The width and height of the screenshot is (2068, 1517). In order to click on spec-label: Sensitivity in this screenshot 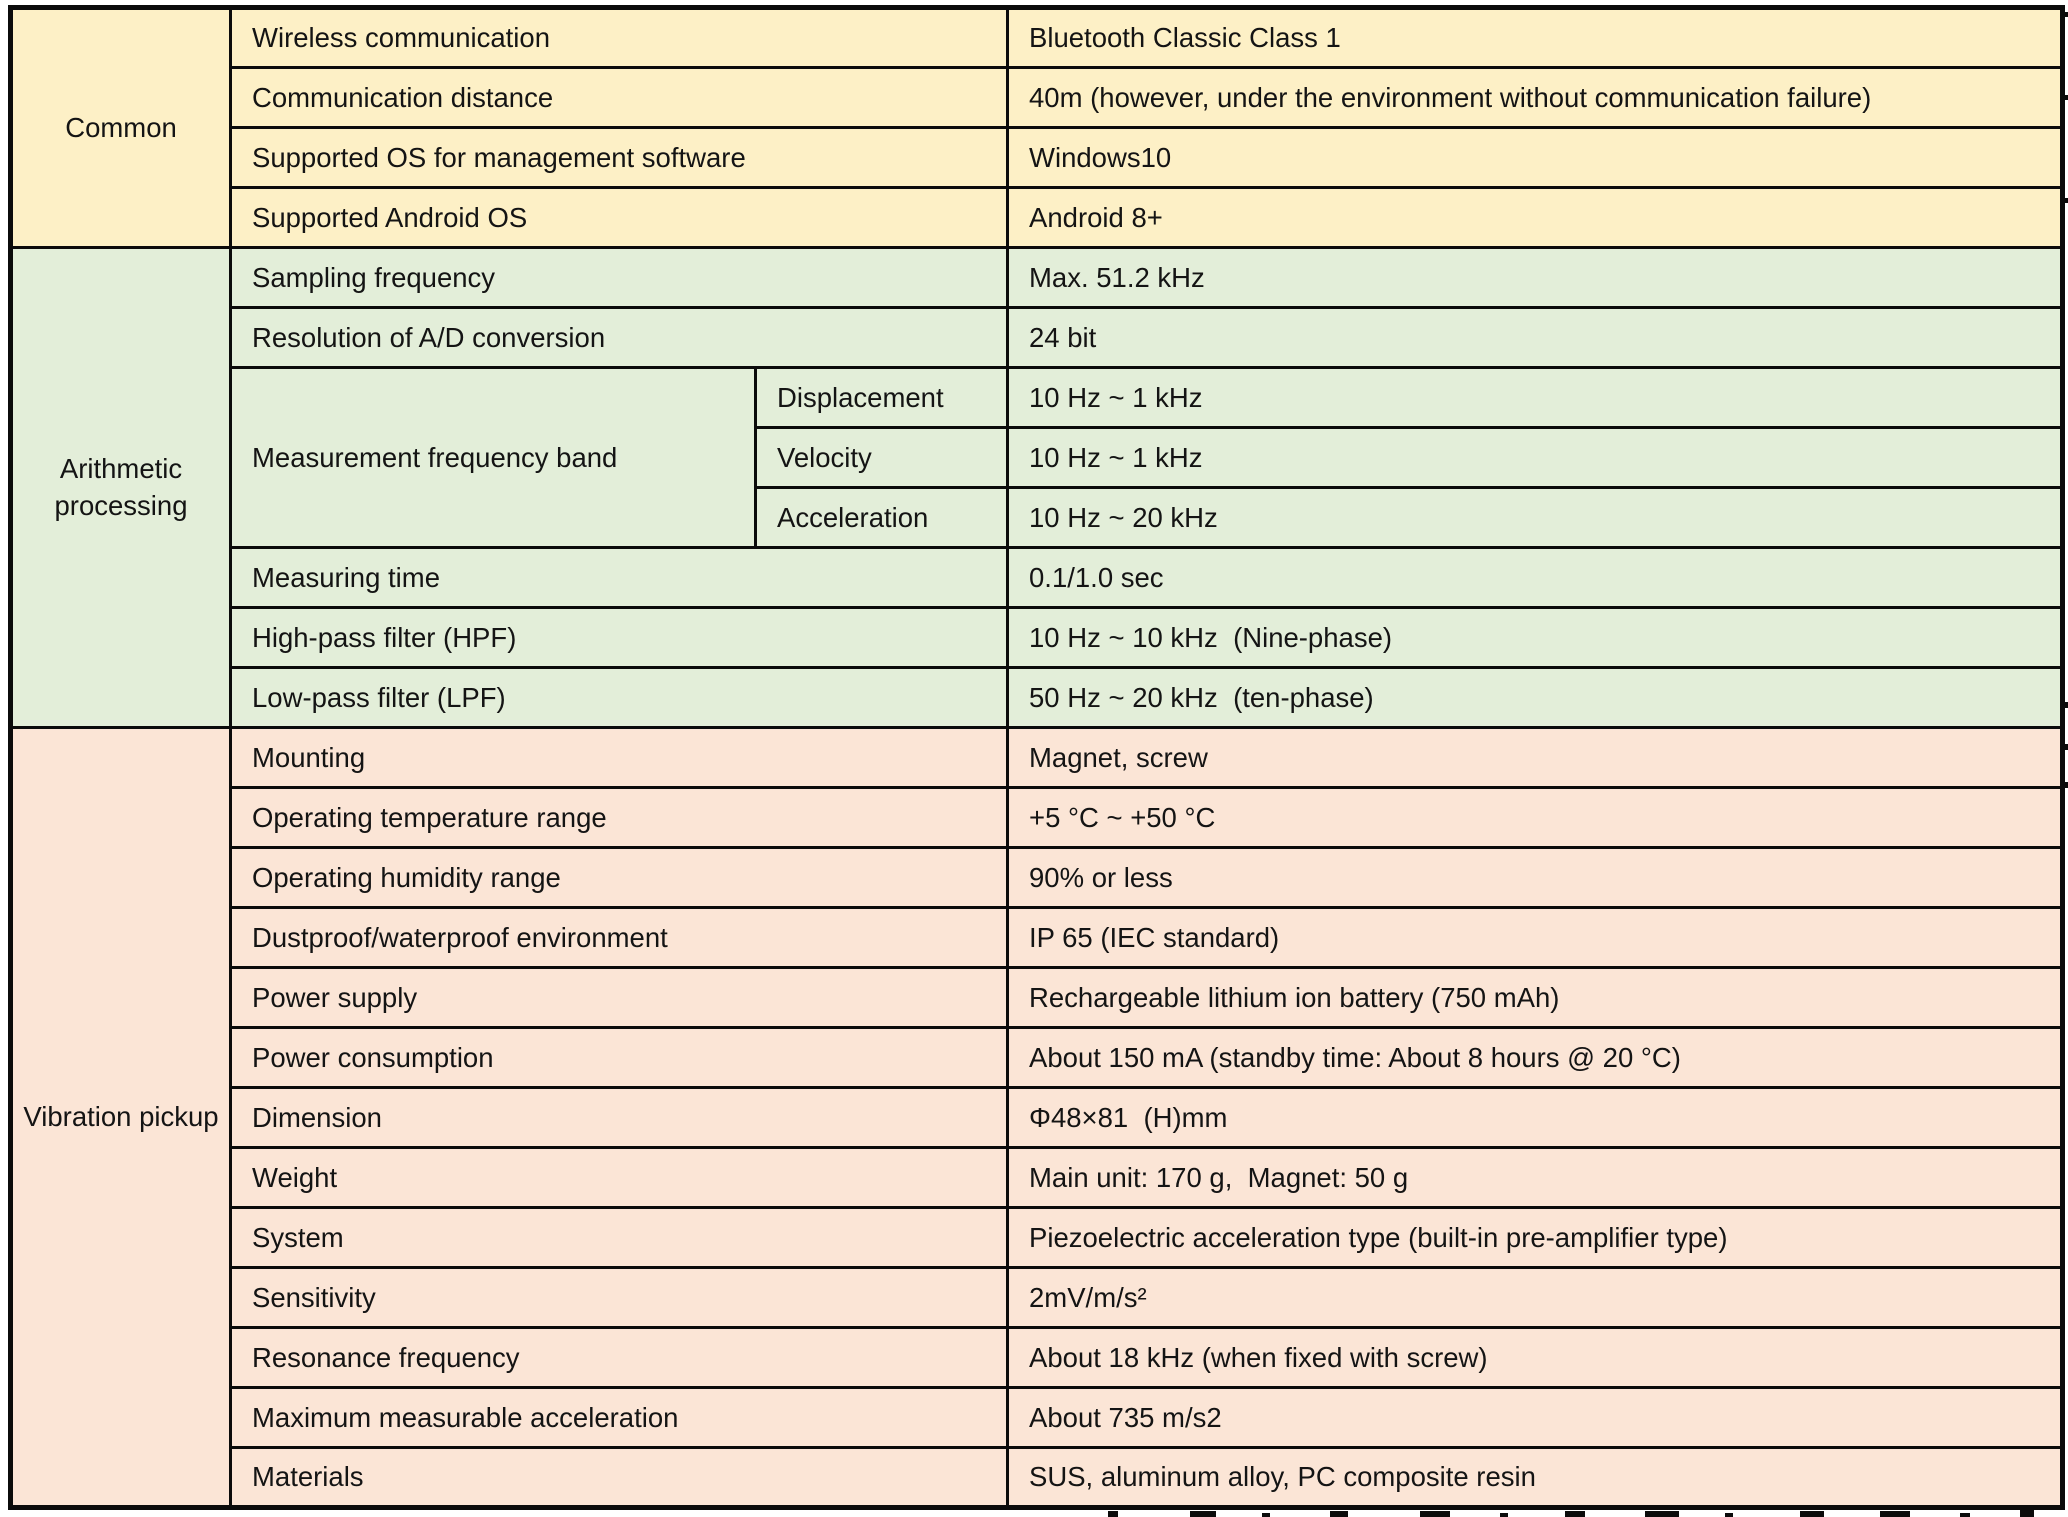, I will do `click(619, 1297)`.